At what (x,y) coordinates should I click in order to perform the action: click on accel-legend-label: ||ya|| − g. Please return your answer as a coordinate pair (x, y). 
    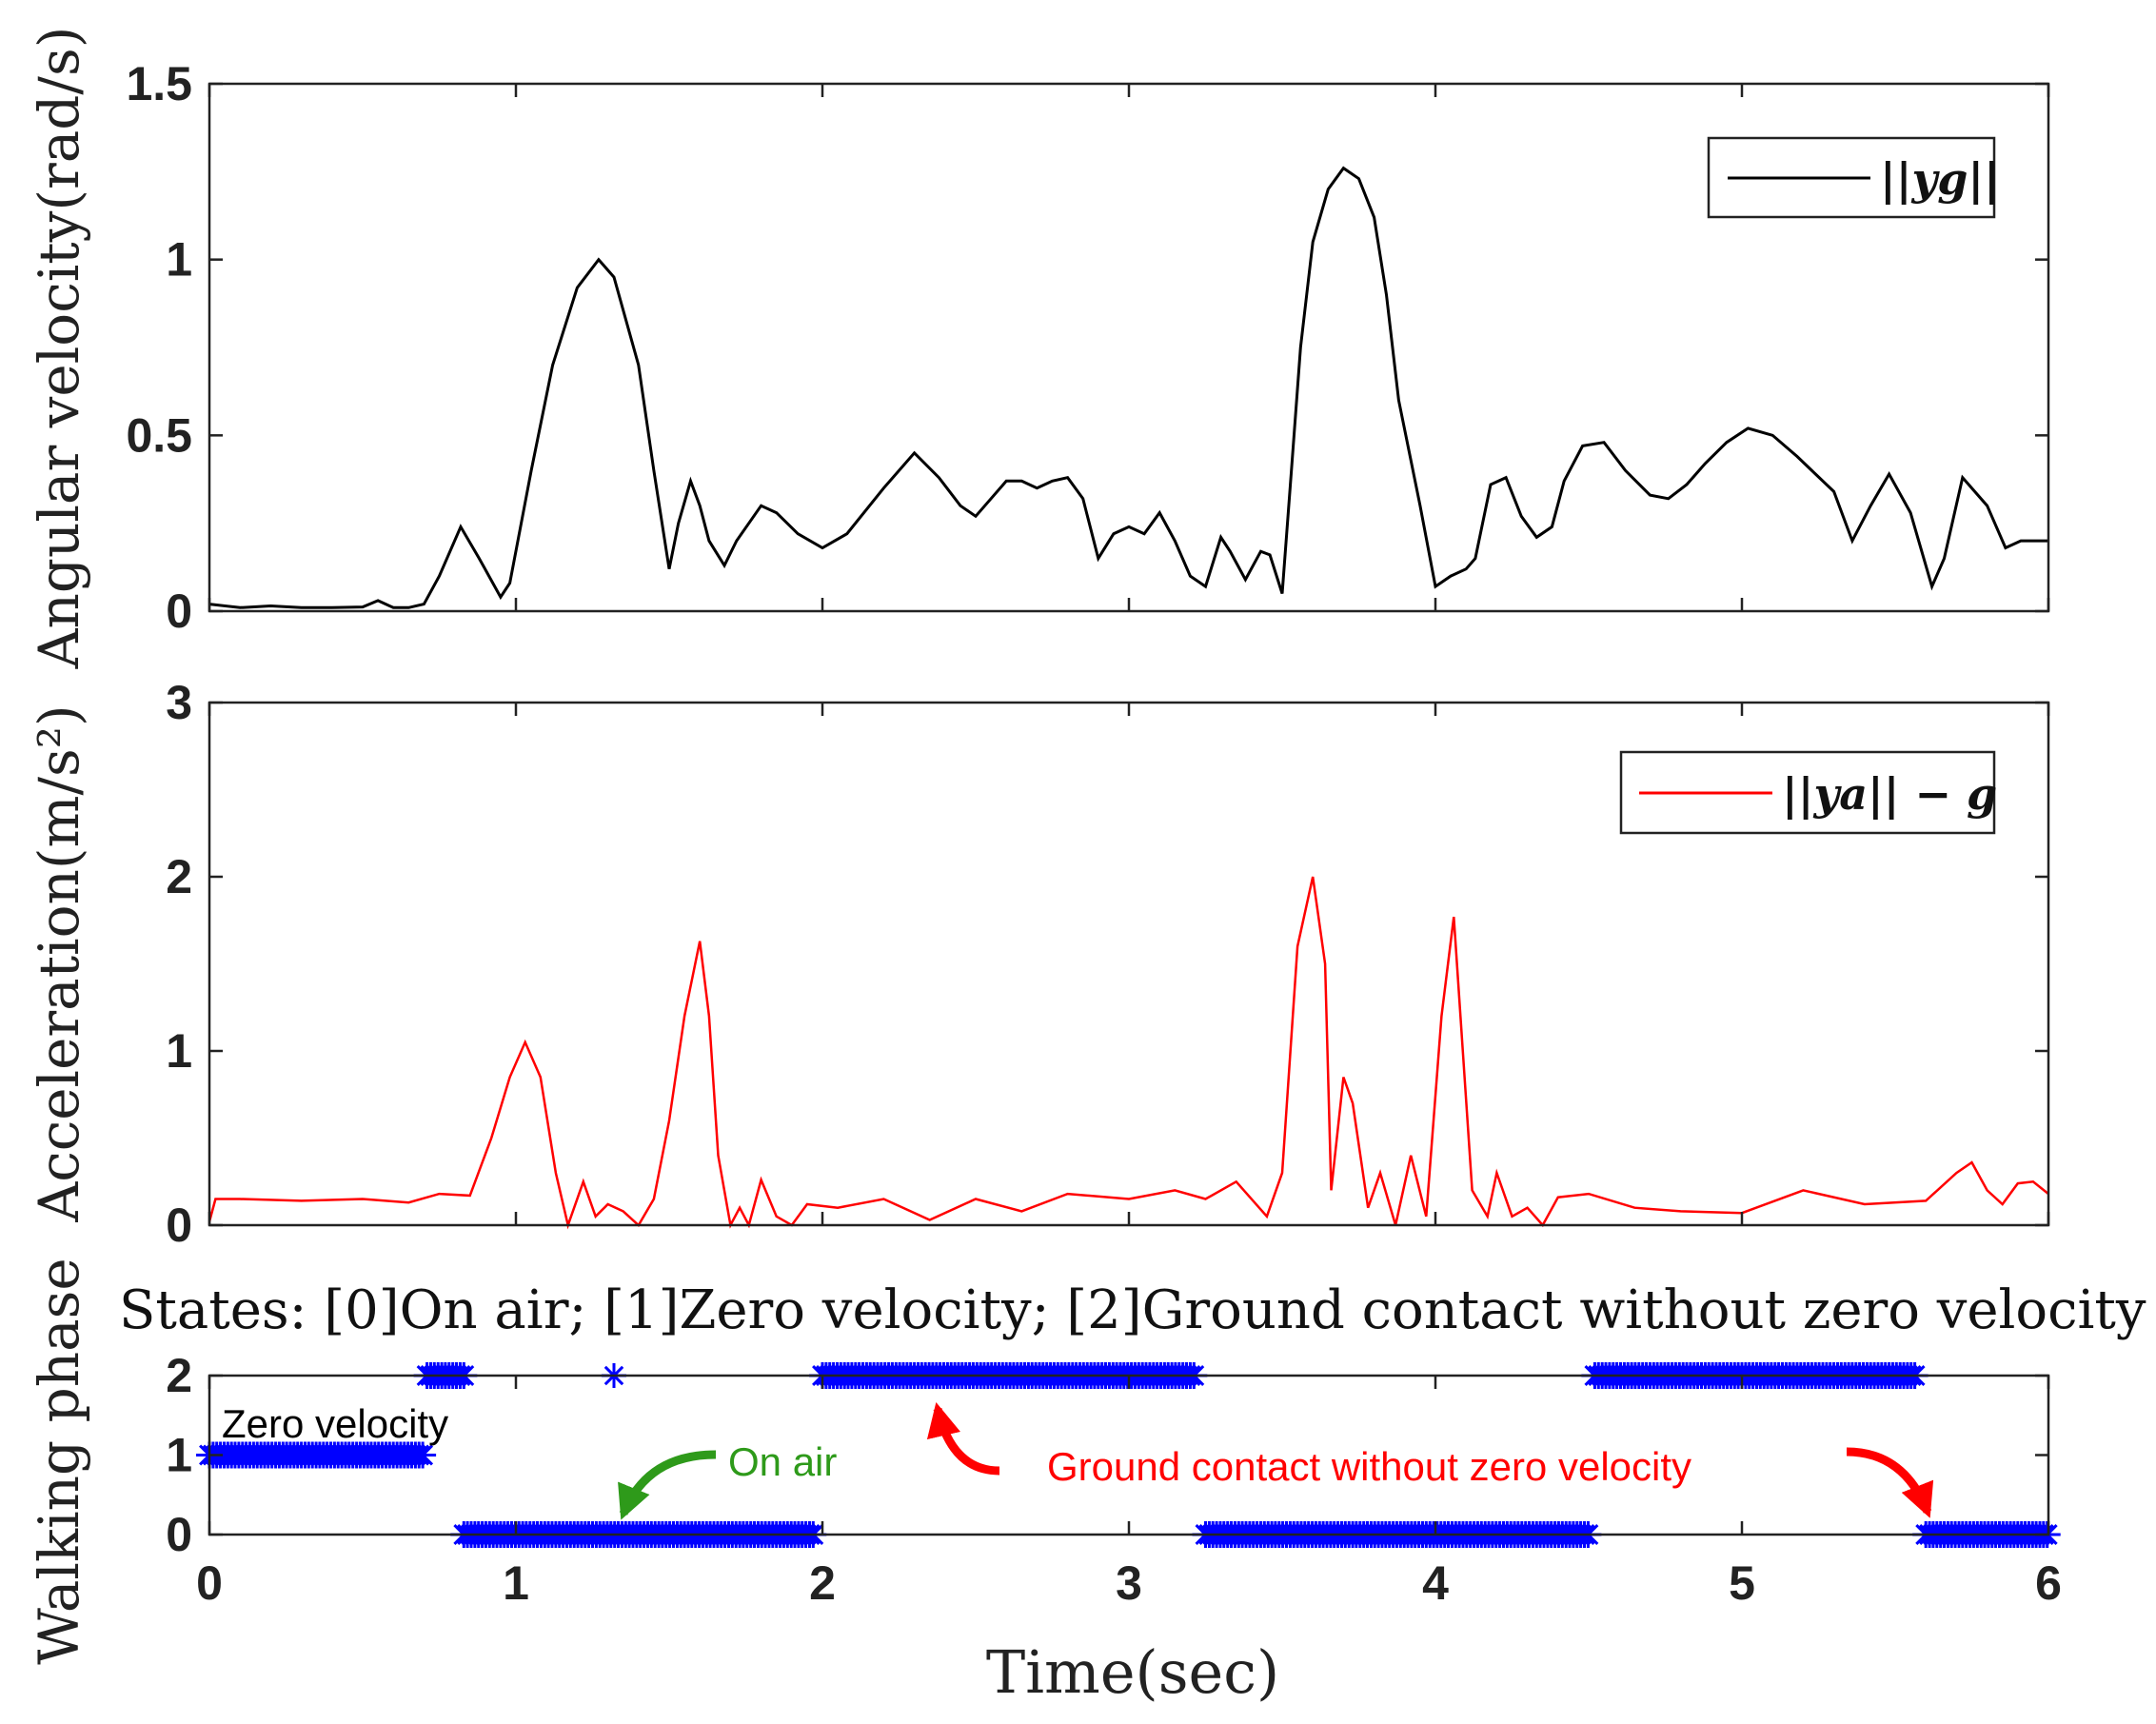
    Looking at the image, I should click on (1889, 794).